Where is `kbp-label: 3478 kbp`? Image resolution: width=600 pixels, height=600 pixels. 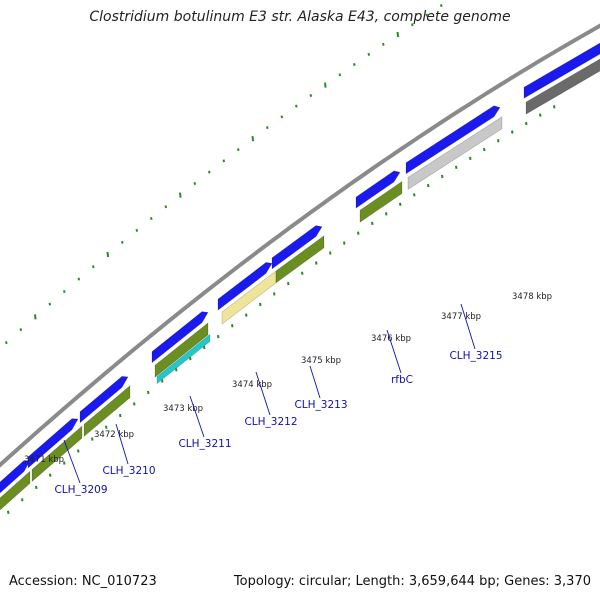 kbp-label: 3478 kbp is located at coordinates (532, 297).